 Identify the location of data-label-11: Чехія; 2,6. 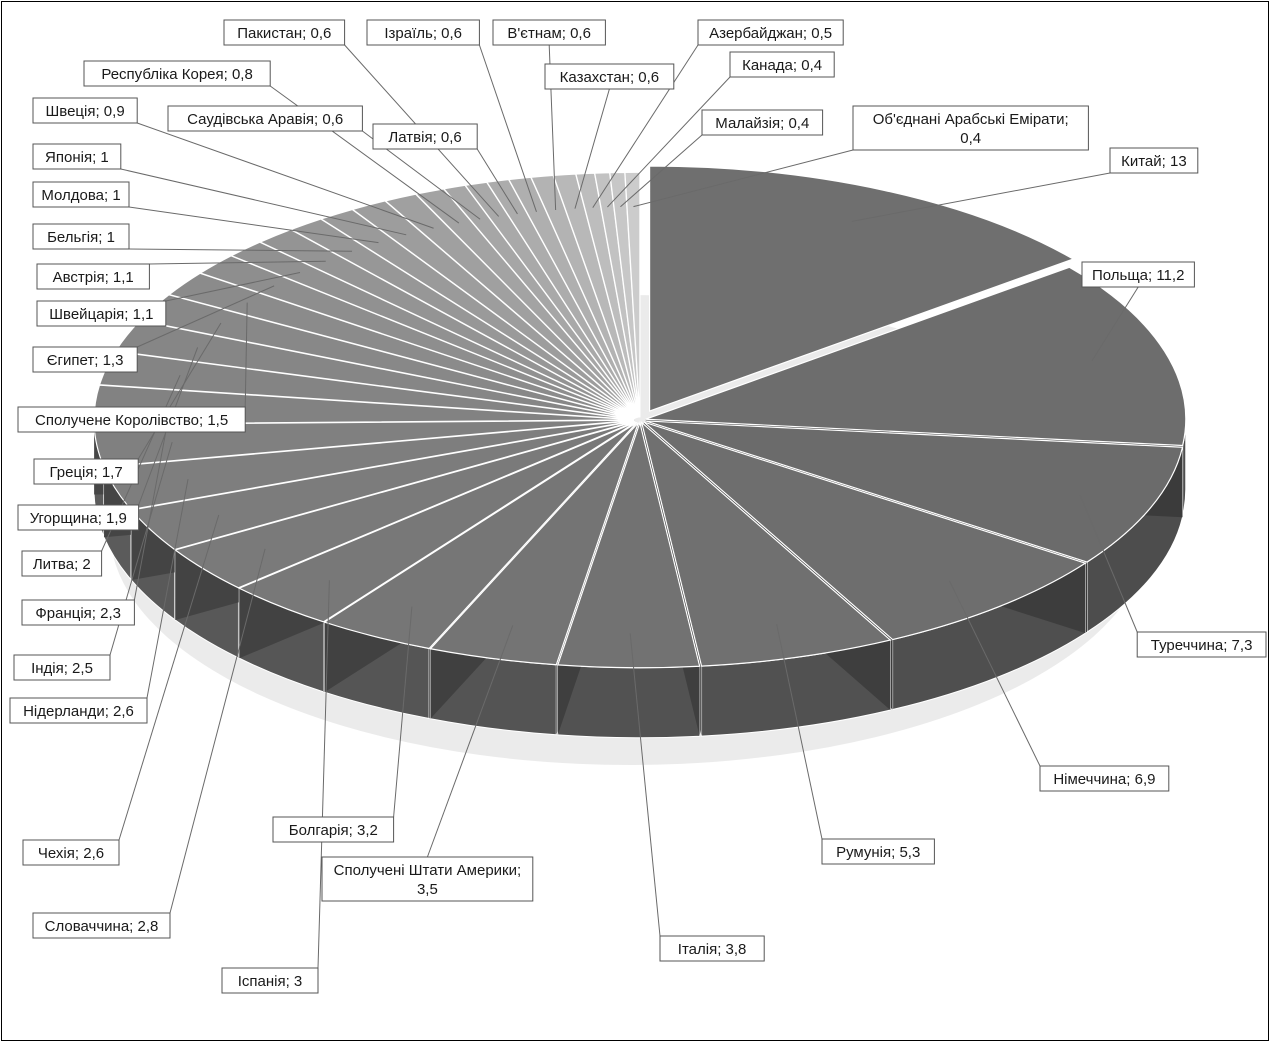
(71, 853).